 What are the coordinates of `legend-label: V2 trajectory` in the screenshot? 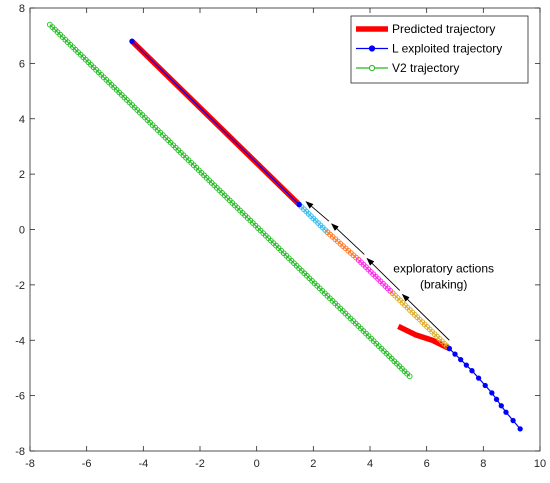 It's located at (425, 68).